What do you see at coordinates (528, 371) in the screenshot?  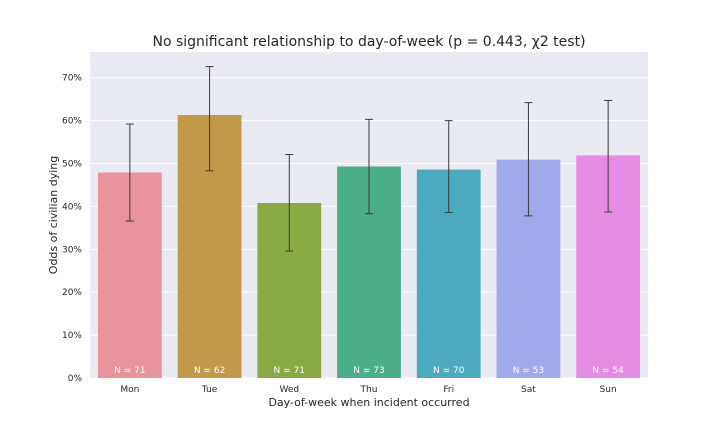 I see `bar-count-label: N = 53` at bounding box center [528, 371].